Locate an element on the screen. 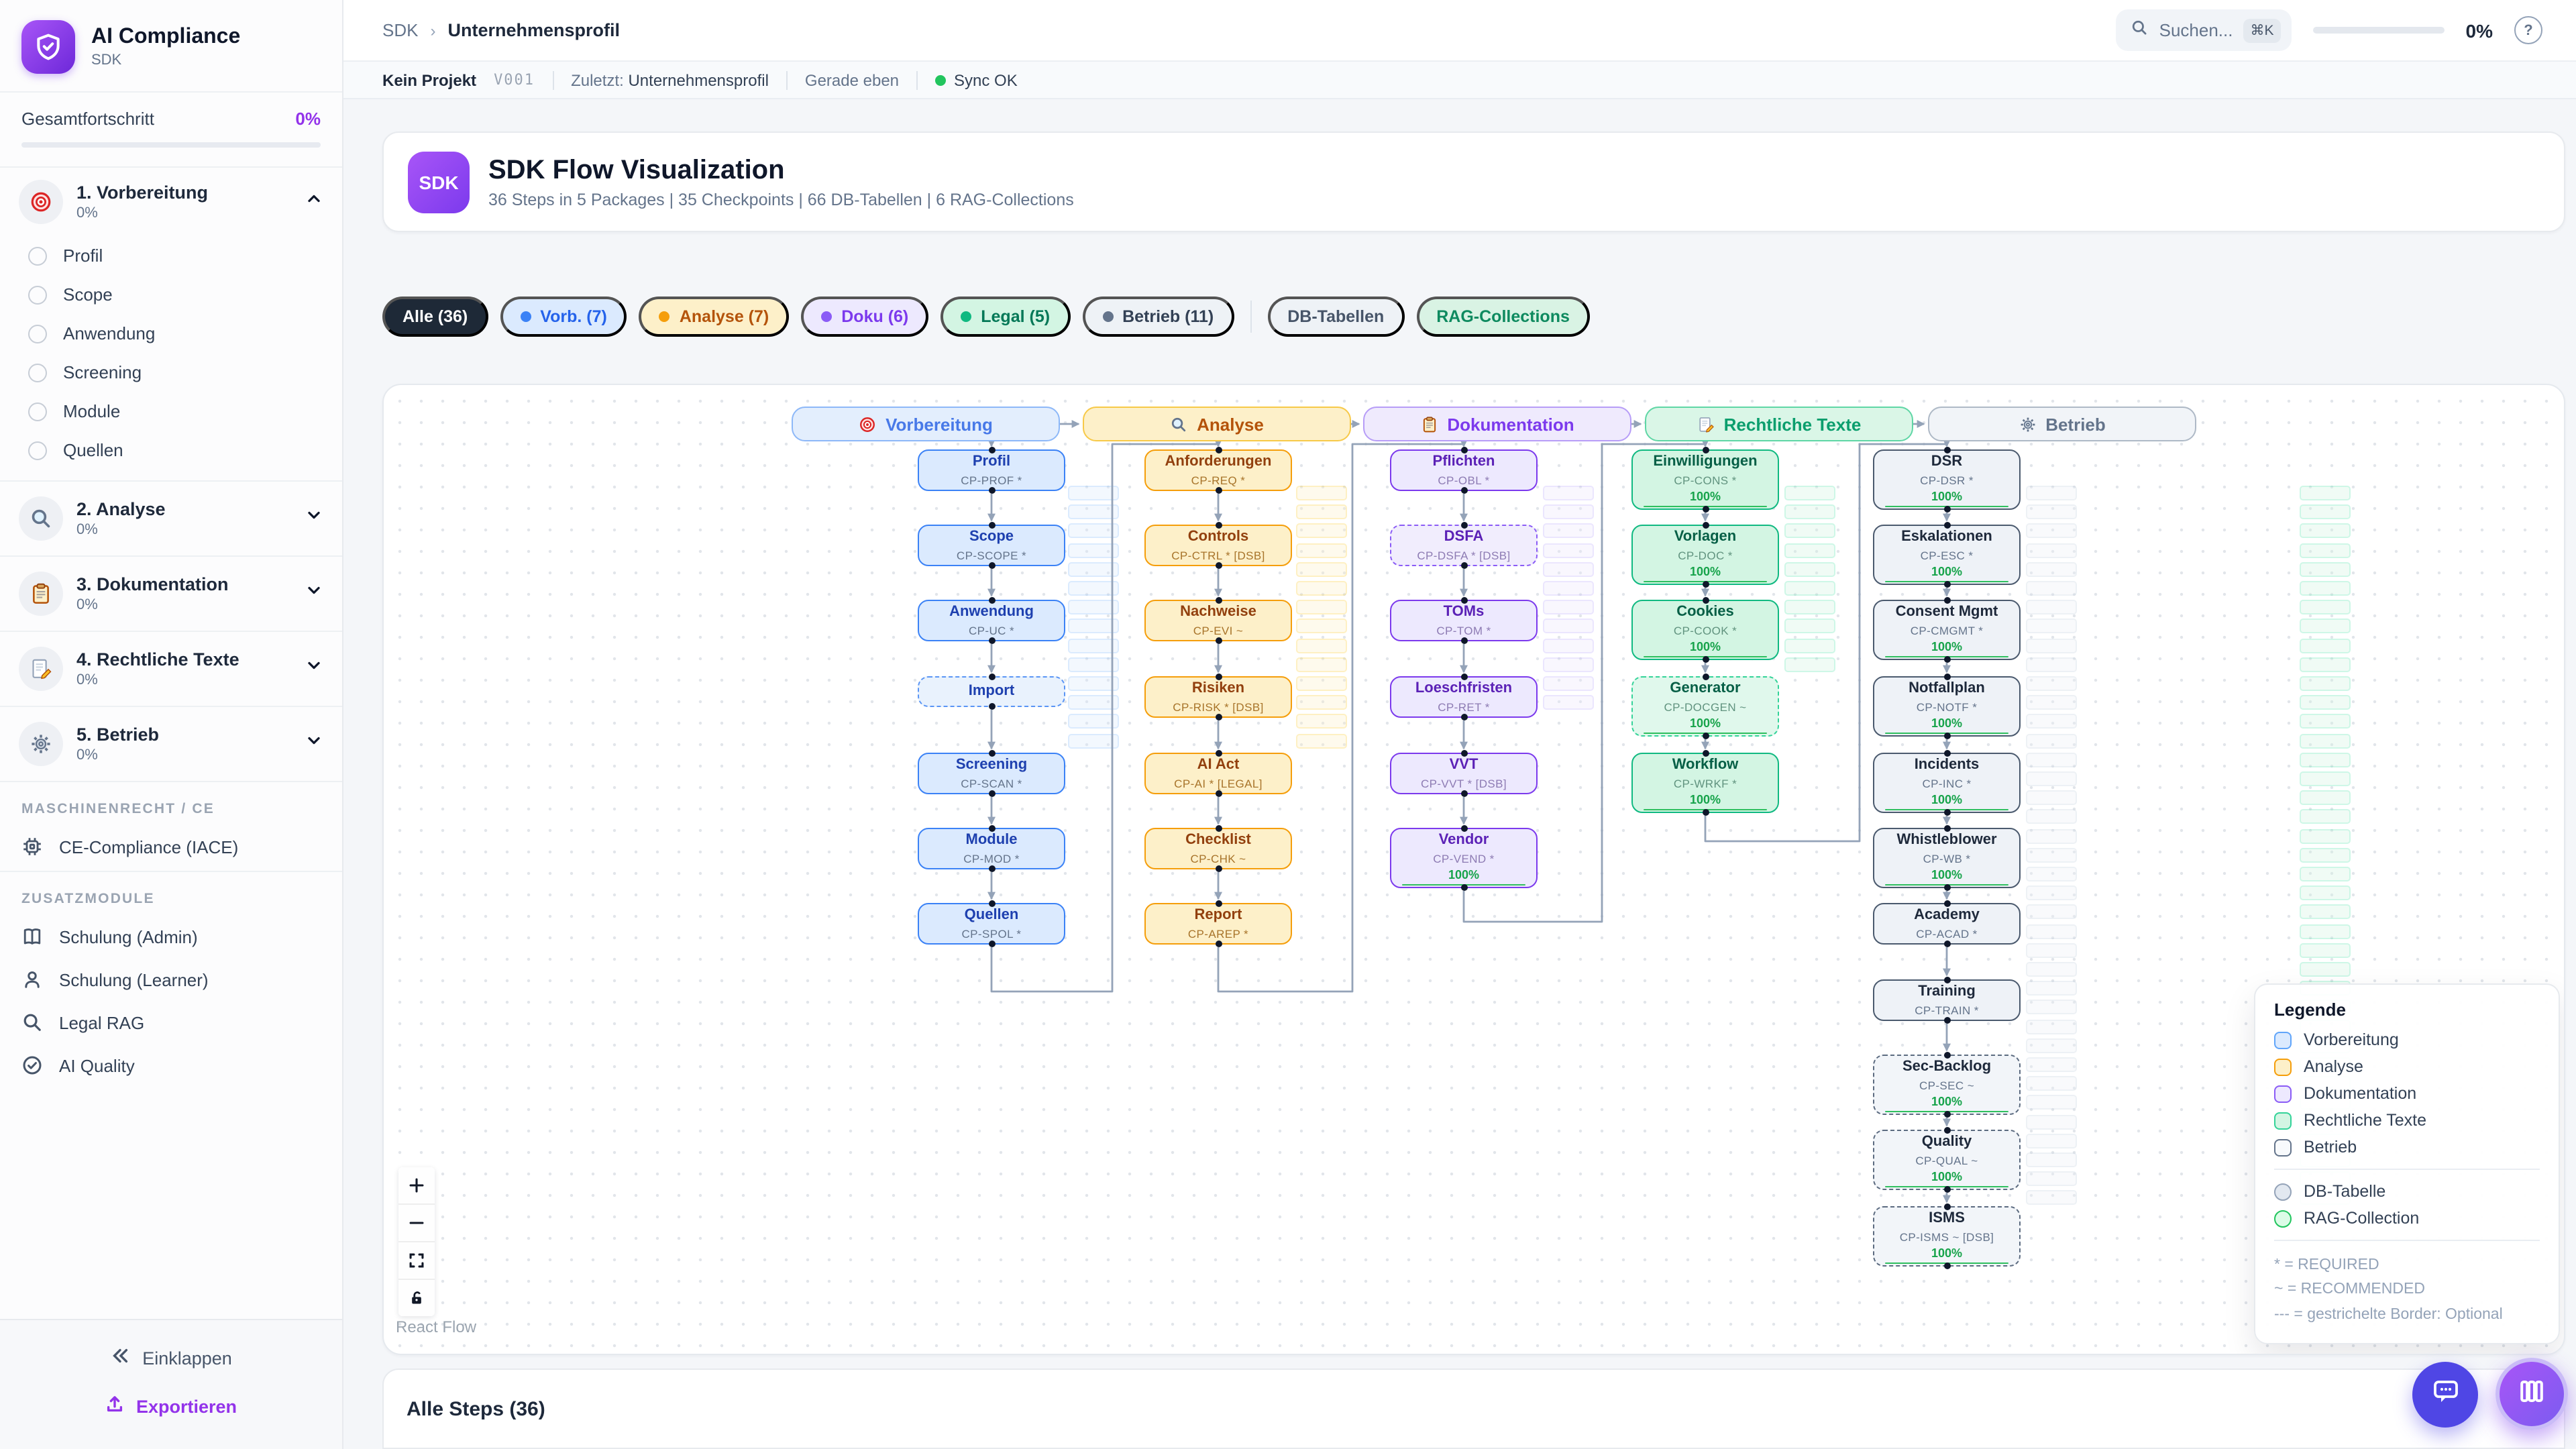 Image resolution: width=2576 pixels, height=1449 pixels. sidebar-item-label: Legal RAG is located at coordinates (102, 1022).